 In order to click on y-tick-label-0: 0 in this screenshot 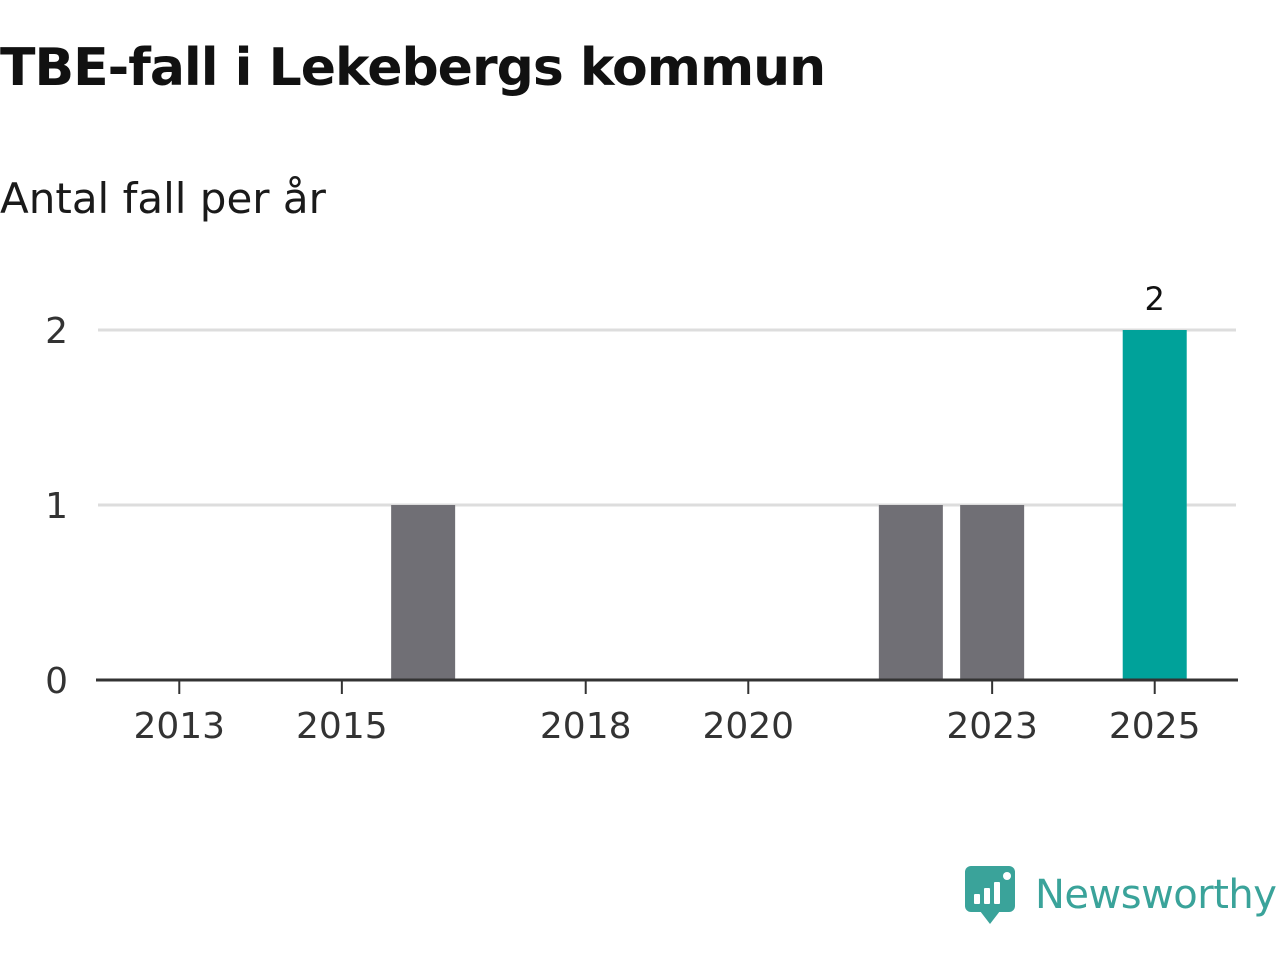, I will do `click(56, 681)`.